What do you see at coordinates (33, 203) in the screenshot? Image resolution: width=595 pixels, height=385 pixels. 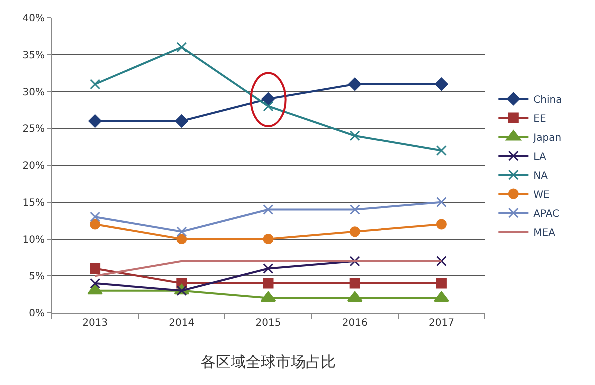 I see `y-tick-label: 15%` at bounding box center [33, 203].